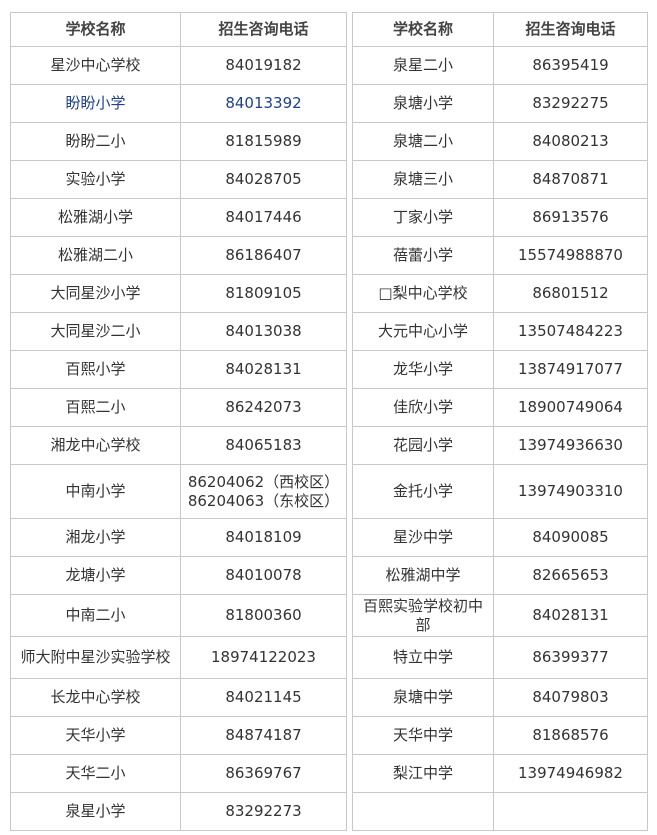 Image resolution: width=657 pixels, height=835 pixels. I want to click on school-name: 蓓蕾小学, so click(423, 255).